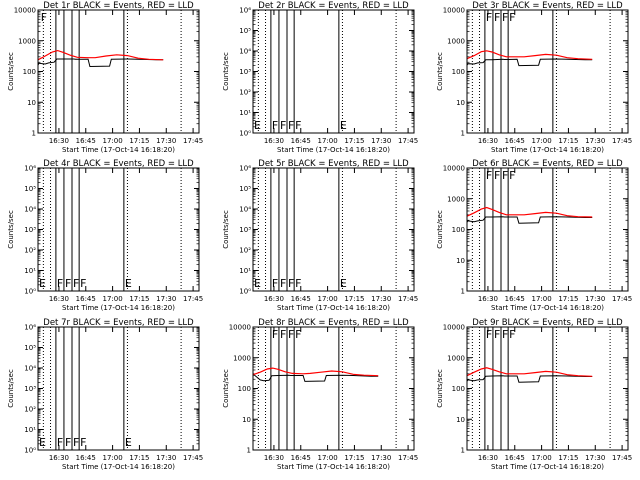 This screenshot has width=640, height=480. What do you see at coordinates (458, 72) in the screenshot?
I see `y-tick-label: 100` at bounding box center [458, 72].